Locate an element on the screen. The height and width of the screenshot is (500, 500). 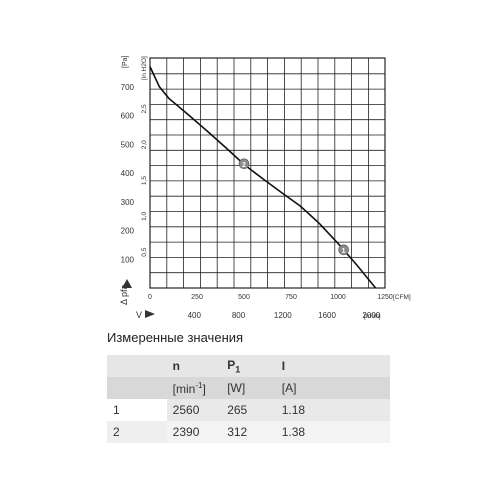
table-title: Измеренные значения is located at coordinates (175, 337).